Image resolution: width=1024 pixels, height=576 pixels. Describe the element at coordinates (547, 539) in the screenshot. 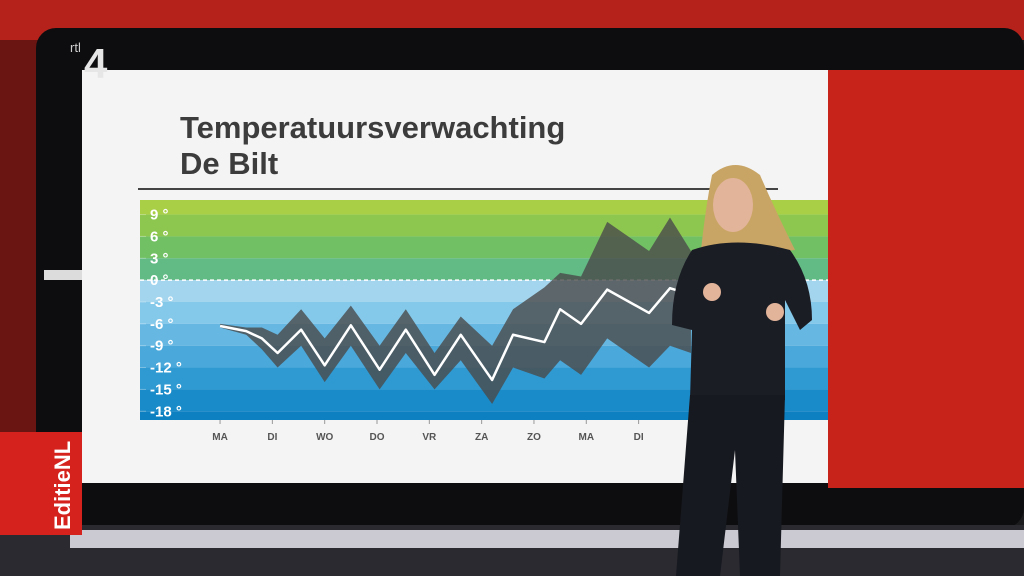

I see `floor-light` at that location.